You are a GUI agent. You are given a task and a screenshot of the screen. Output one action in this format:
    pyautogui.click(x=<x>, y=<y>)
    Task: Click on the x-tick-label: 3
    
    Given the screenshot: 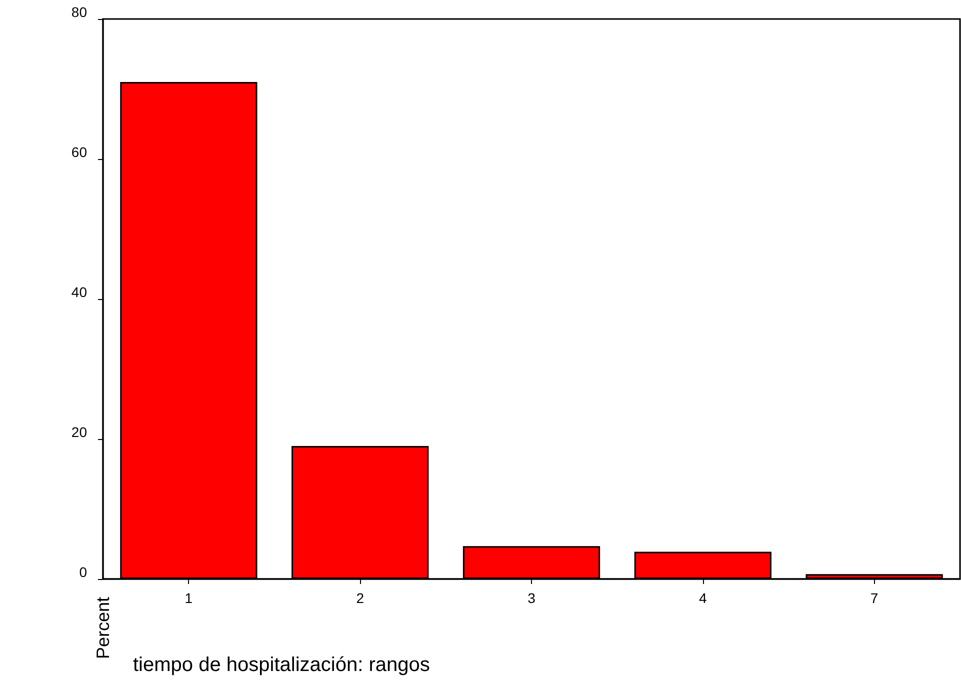 What is the action you would take?
    pyautogui.click(x=532, y=598)
    